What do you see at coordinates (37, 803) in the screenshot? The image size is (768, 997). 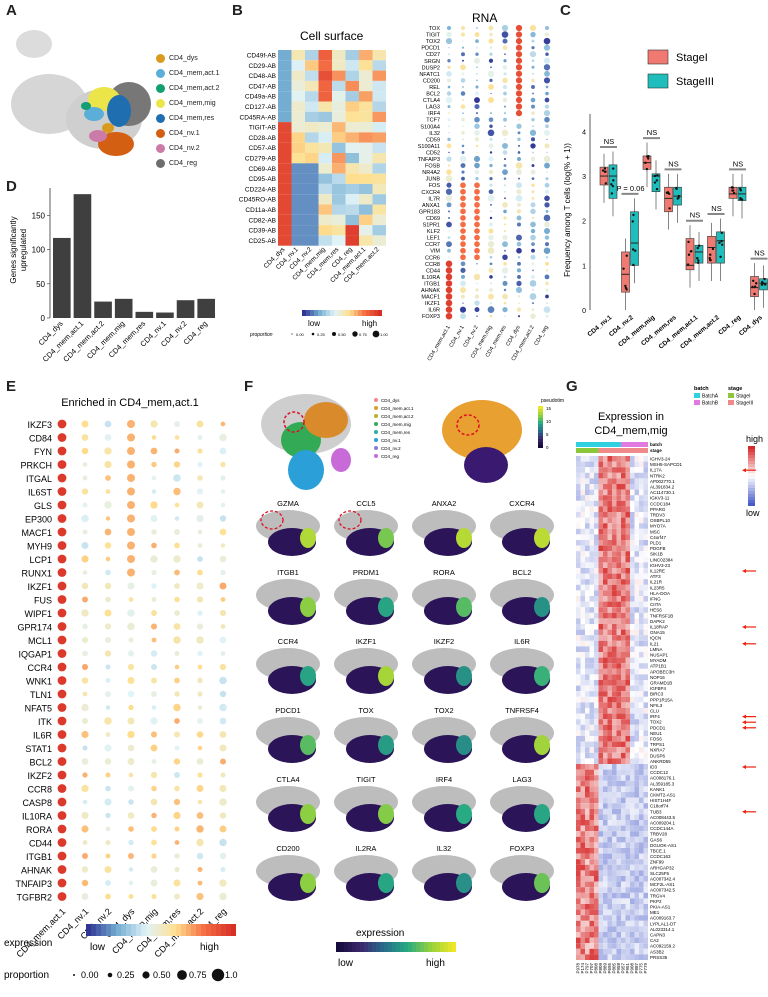 I see `gene-label: CASP8` at bounding box center [37, 803].